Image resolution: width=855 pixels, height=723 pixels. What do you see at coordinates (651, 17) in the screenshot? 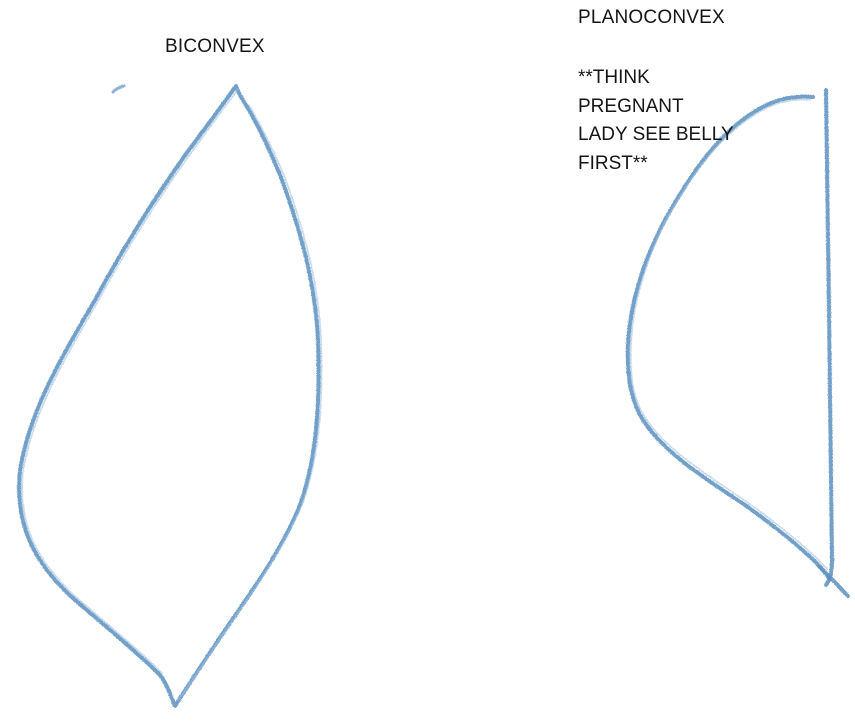
I see `planoconvex-label: PLANOCONVEX` at bounding box center [651, 17].